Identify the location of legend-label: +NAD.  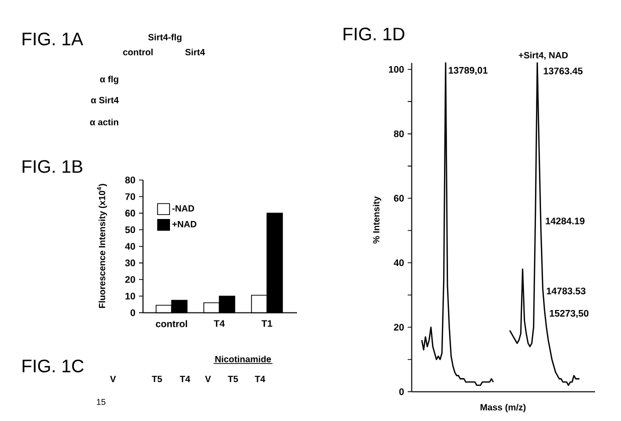
(184, 224).